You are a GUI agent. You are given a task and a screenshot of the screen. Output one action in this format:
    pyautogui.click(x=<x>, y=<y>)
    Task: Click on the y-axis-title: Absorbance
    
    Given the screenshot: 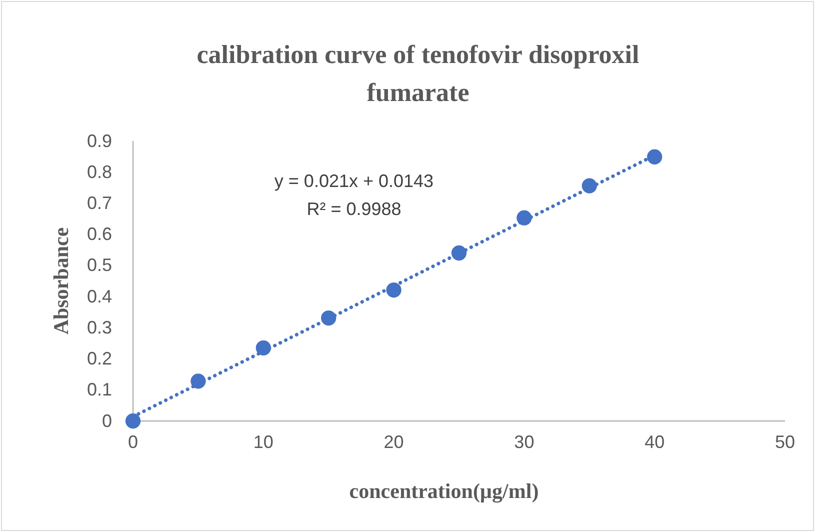 What is the action you would take?
    pyautogui.click(x=61, y=281)
    